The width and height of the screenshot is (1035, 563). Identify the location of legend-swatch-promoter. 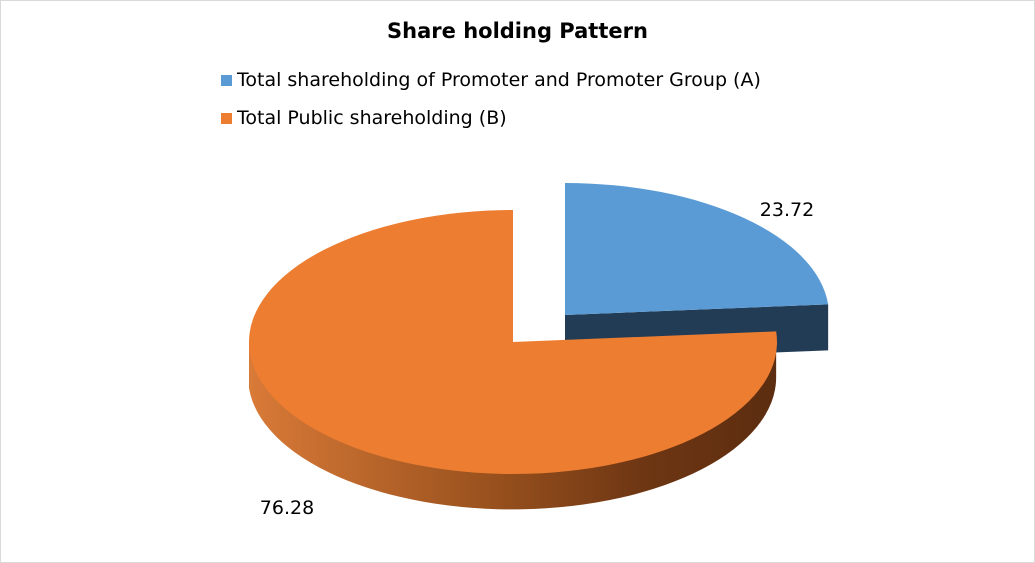
(226, 80).